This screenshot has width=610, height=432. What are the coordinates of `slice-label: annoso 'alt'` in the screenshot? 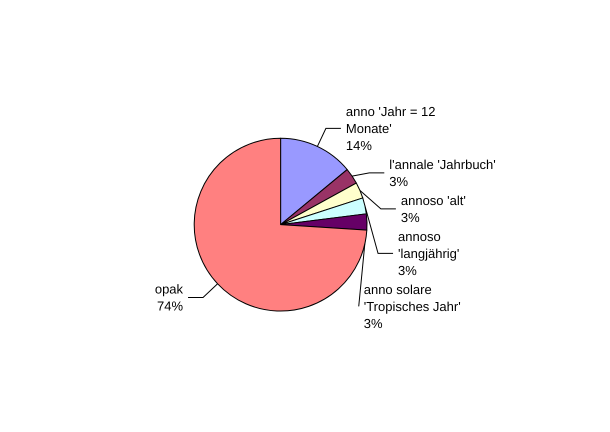 It's located at (433, 200).